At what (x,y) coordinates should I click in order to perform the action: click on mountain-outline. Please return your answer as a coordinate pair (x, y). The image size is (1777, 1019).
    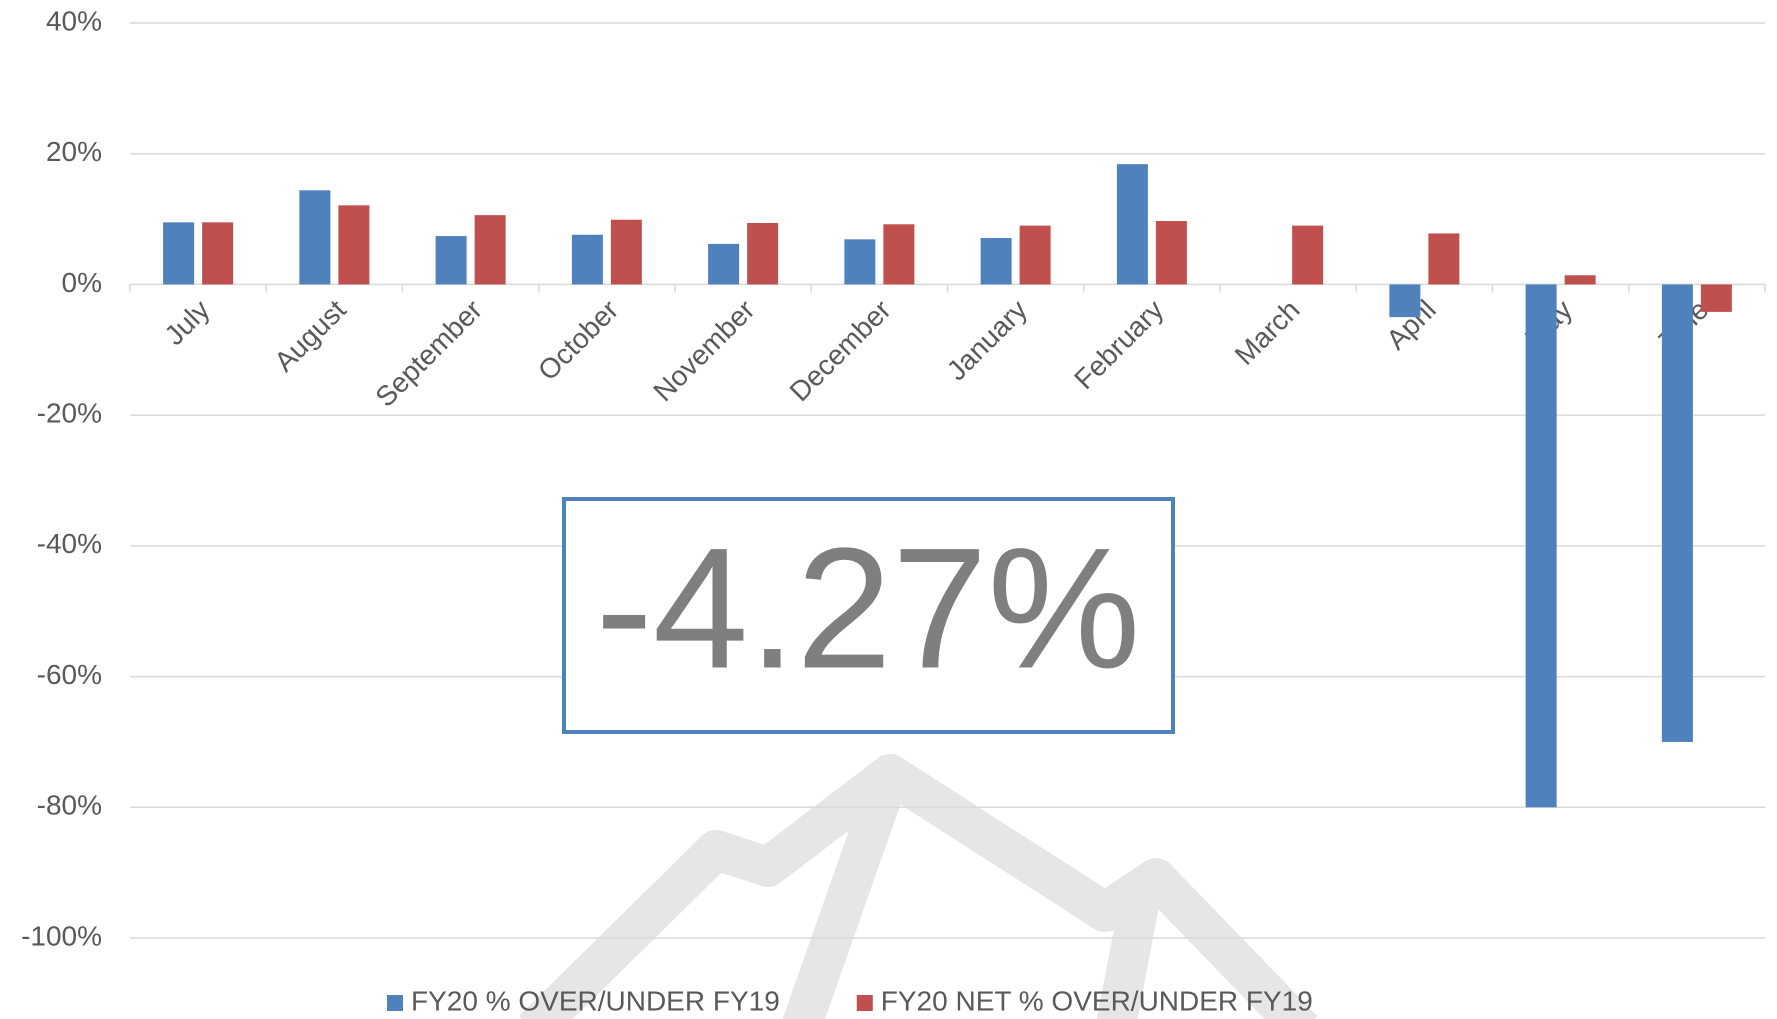
    Looking at the image, I should click on (918, 886).